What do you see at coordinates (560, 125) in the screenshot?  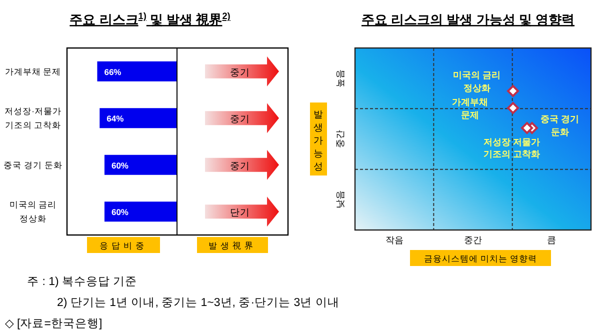 I see `text: 중국 경기 둔화` at bounding box center [560, 125].